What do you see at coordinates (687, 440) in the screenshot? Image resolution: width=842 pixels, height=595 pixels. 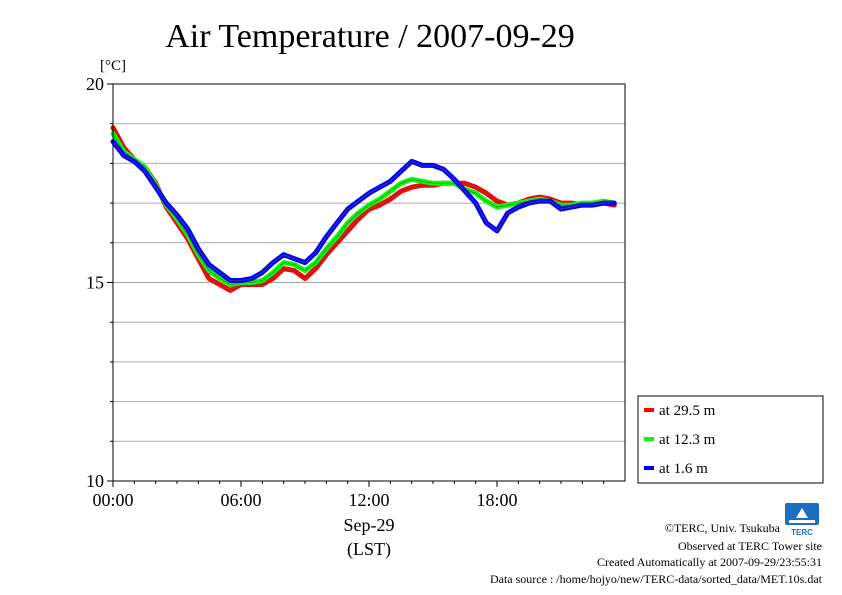 I see `legend-label: at 12.3 m` at bounding box center [687, 440].